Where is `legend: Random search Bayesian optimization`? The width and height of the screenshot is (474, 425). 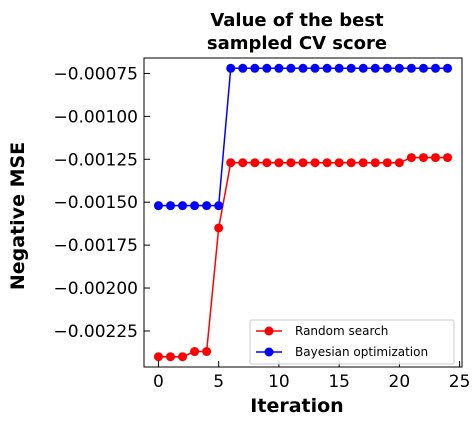 legend: Random search Bayesian optimization is located at coordinates (352, 342).